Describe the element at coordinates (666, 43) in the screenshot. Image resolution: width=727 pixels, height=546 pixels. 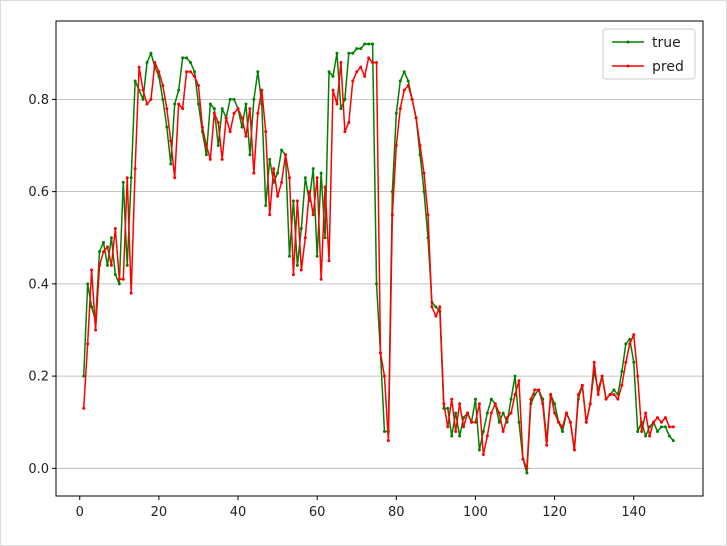
I see `legend-label-true: true` at that location.